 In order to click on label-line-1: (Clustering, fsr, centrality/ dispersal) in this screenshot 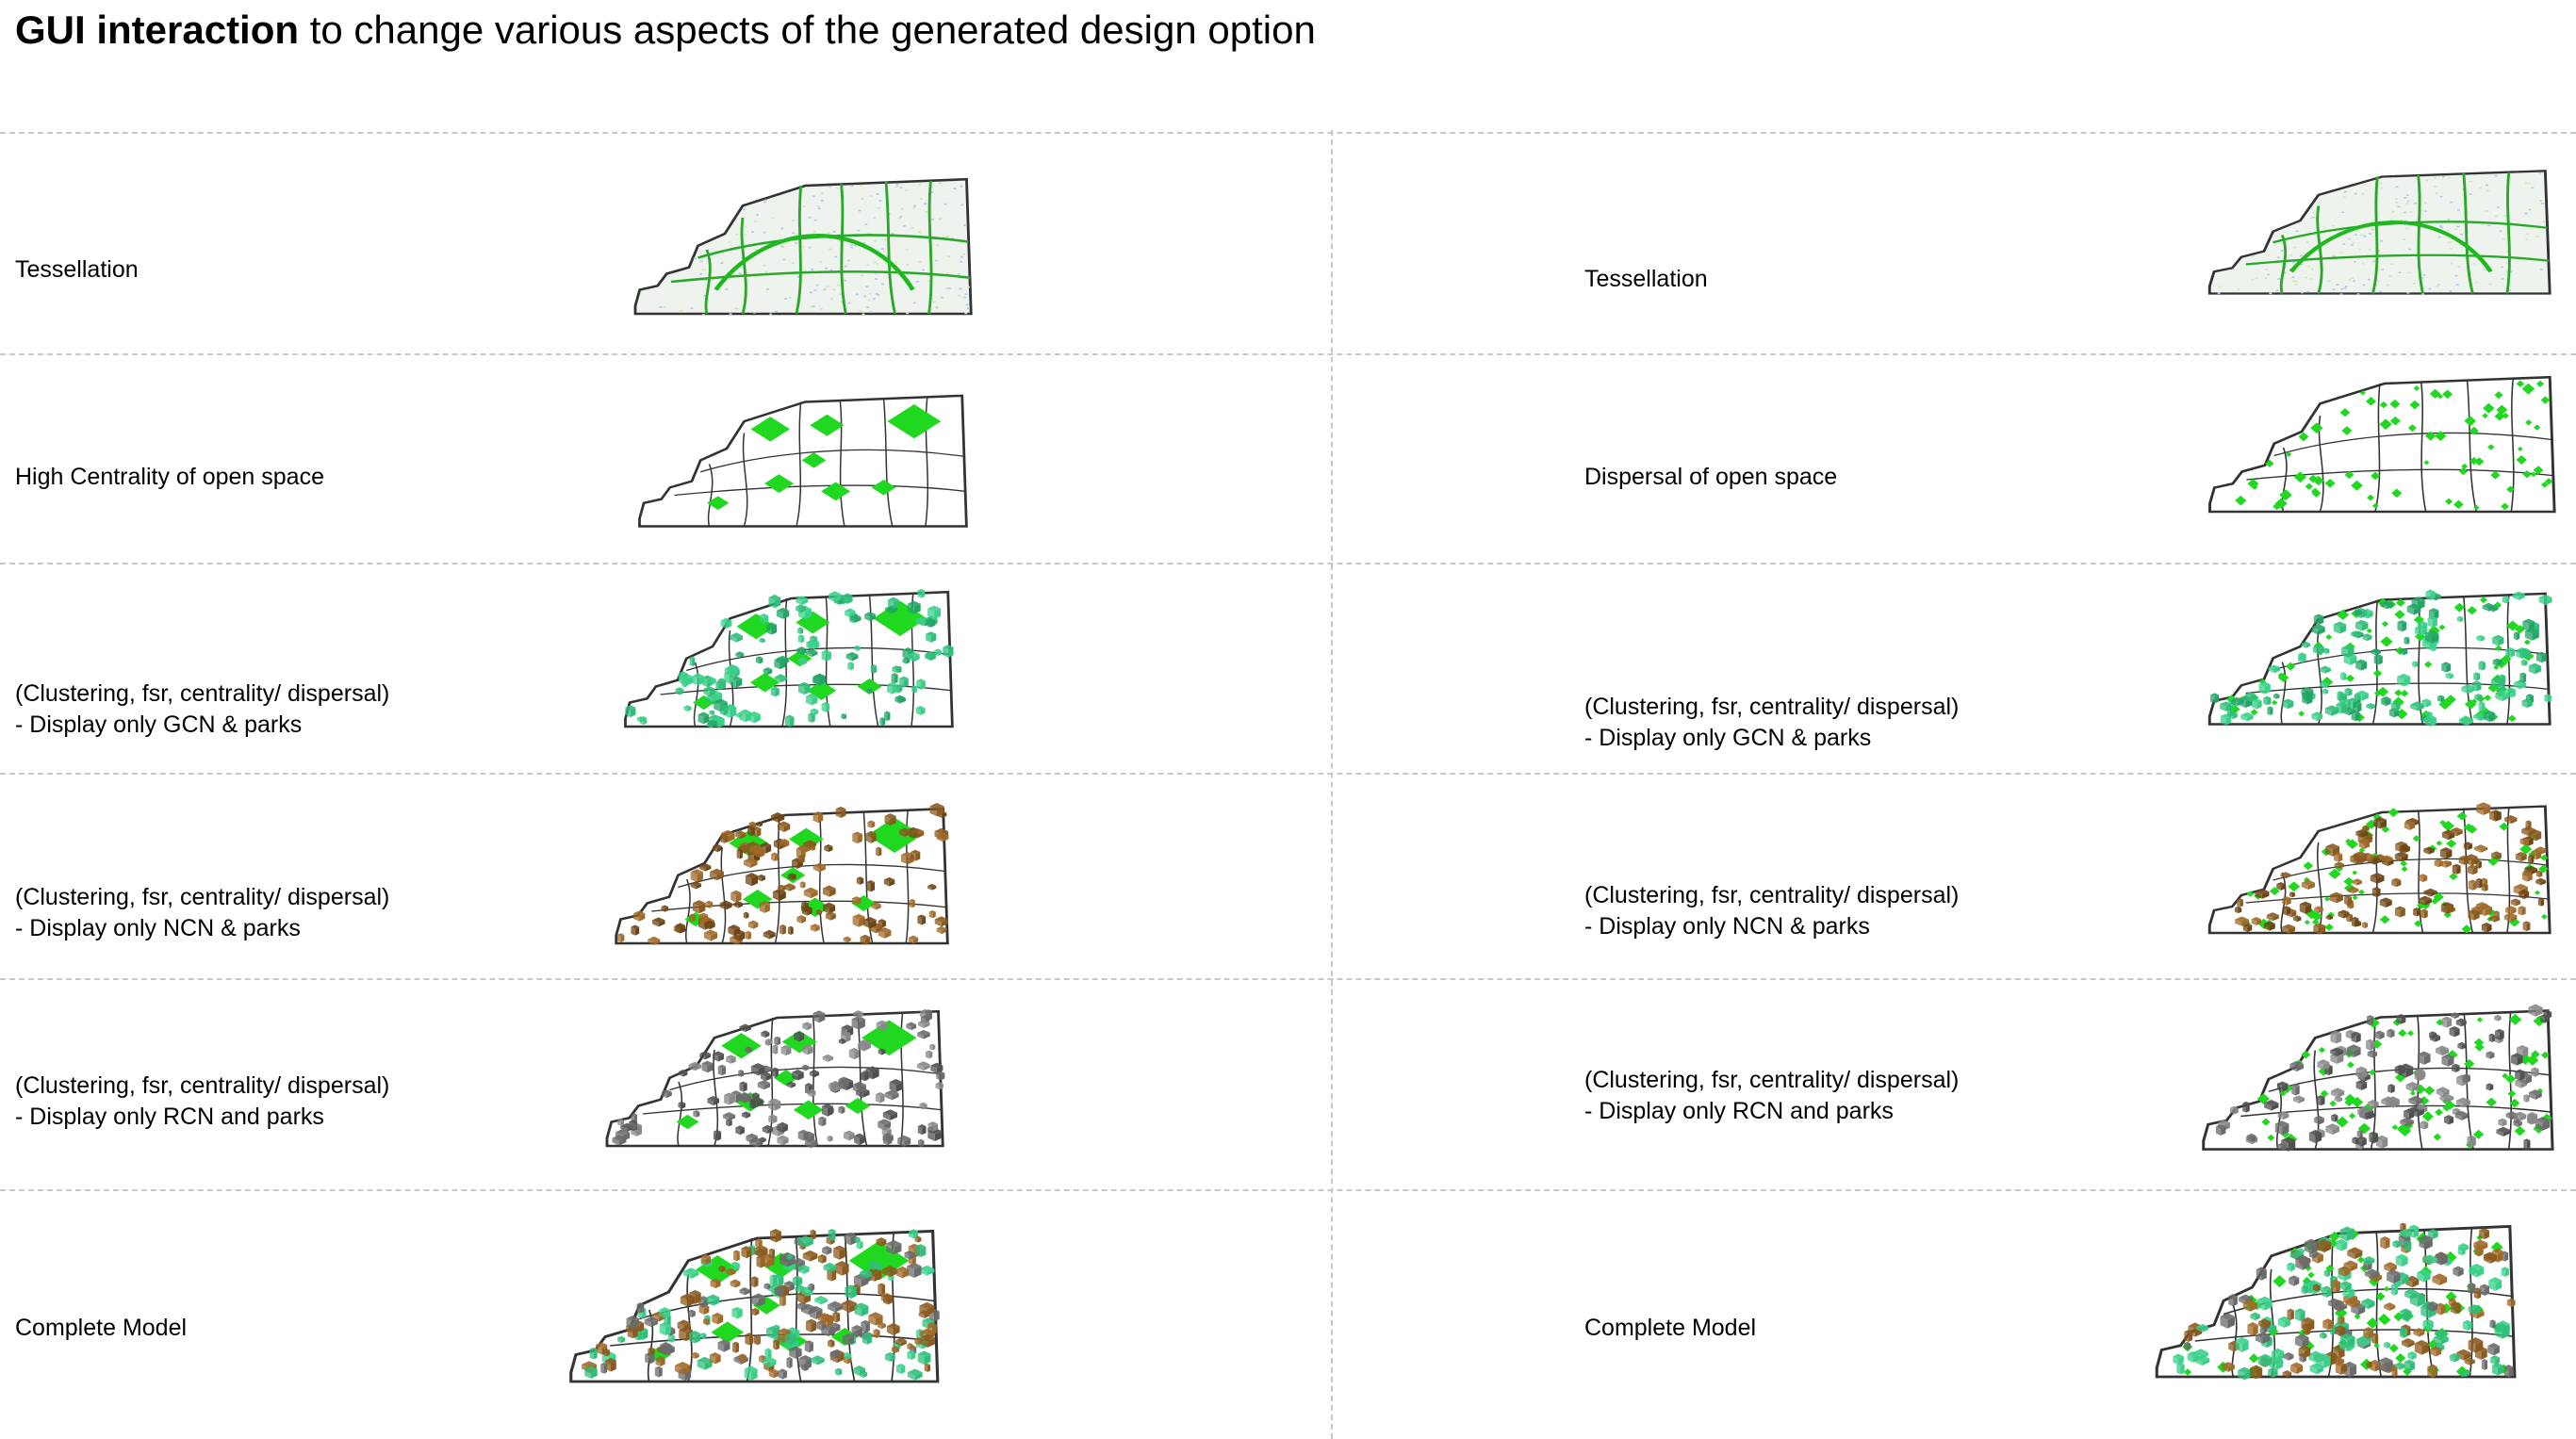, I will do `click(202, 897)`.